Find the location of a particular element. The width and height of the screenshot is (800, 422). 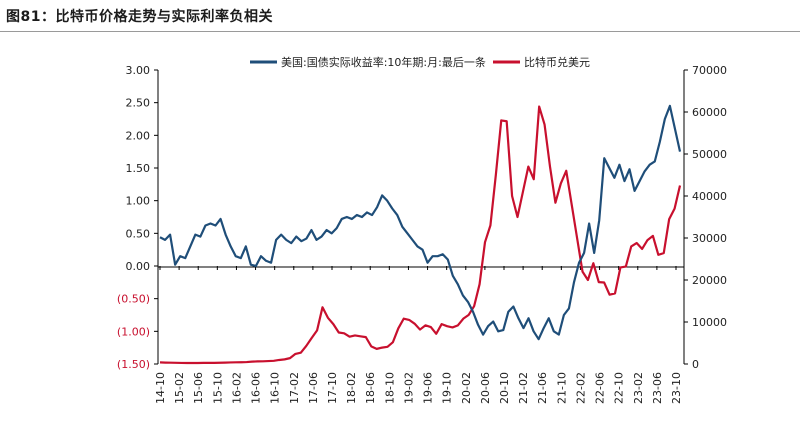

right-tick-label: 40000 is located at coordinates (709, 196).